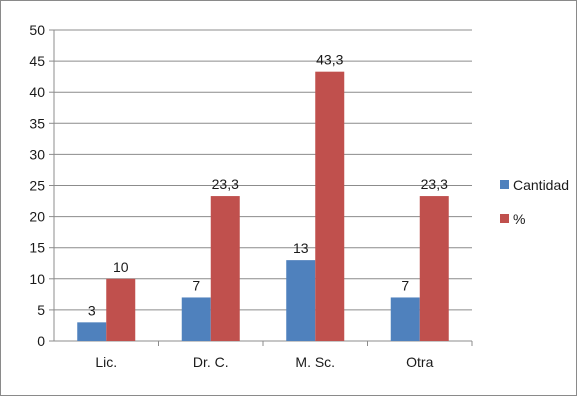  Describe the element at coordinates (41, 310) in the screenshot. I see `y-tick-label: 5` at that location.